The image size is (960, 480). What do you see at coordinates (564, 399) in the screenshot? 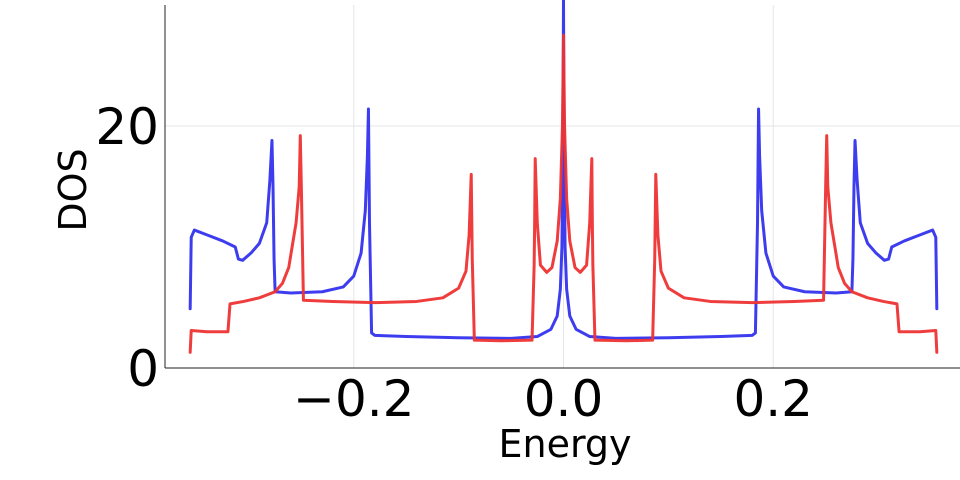
I see `x-tick-label: 0.0` at bounding box center [564, 399].